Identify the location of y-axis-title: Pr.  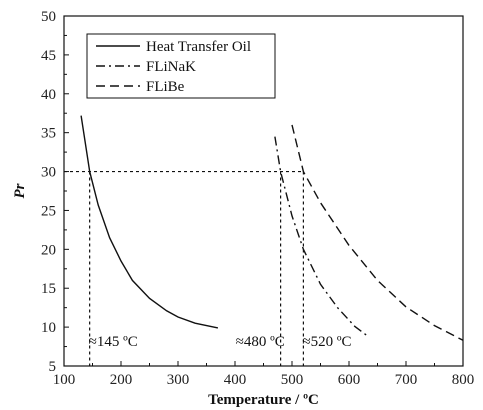
(20, 190).